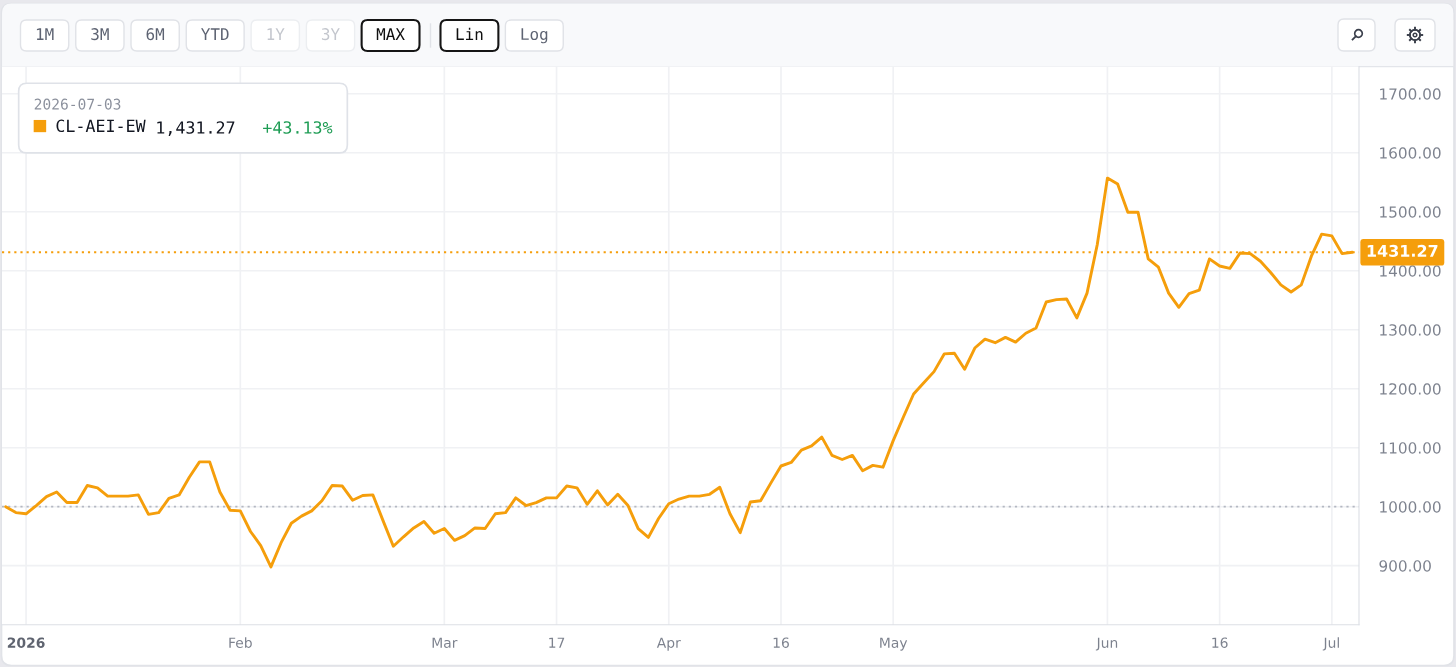  I want to click on y-tick-label: 1200.00, so click(1410, 389).